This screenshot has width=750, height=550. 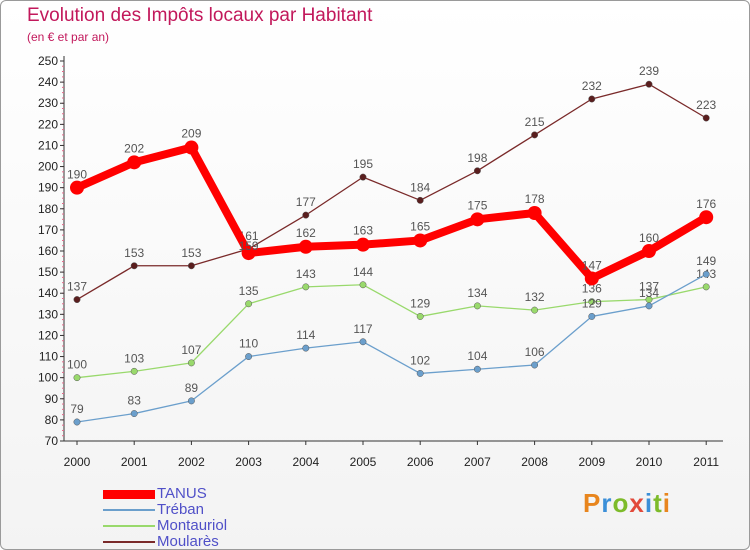 What do you see at coordinates (191, 350) in the screenshot?
I see `data-label: 107` at bounding box center [191, 350].